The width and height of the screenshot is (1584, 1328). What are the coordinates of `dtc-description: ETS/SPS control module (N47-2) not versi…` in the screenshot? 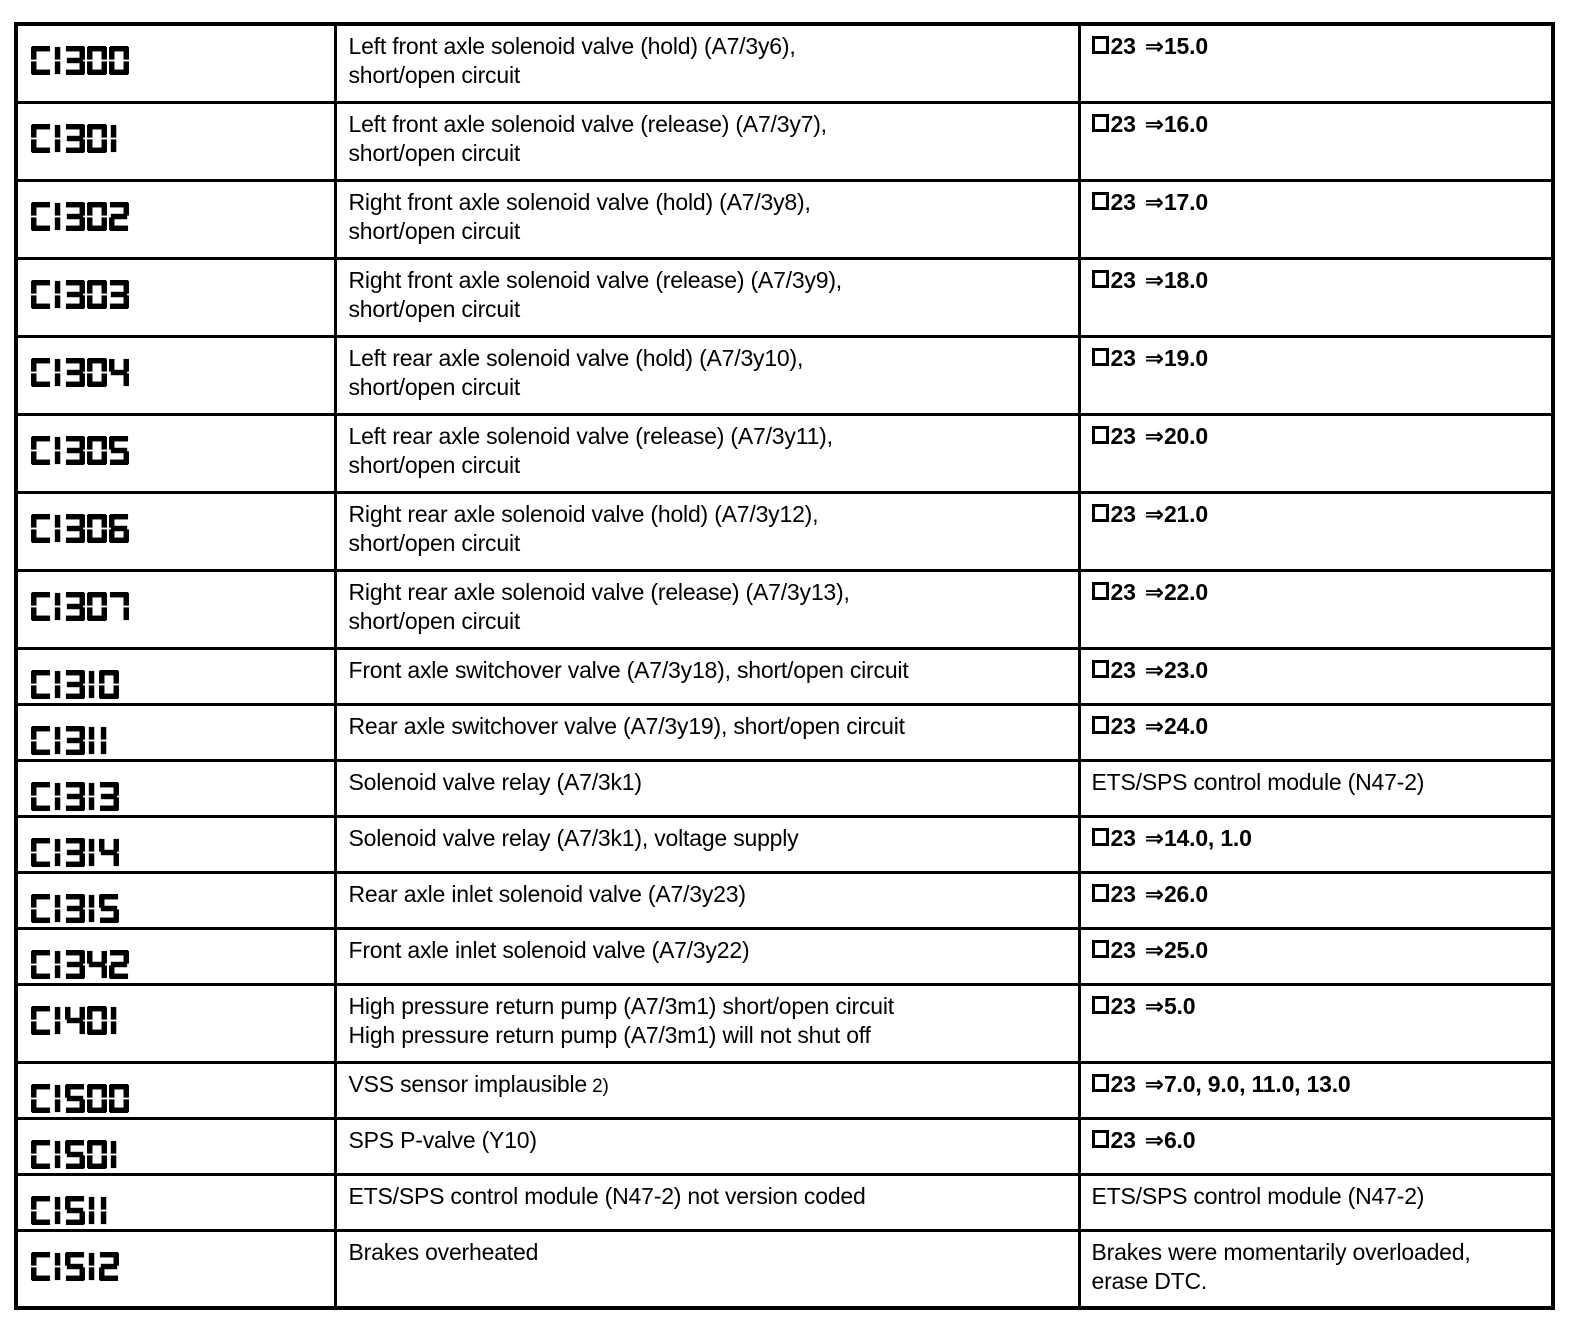 It's located at (707, 1202).